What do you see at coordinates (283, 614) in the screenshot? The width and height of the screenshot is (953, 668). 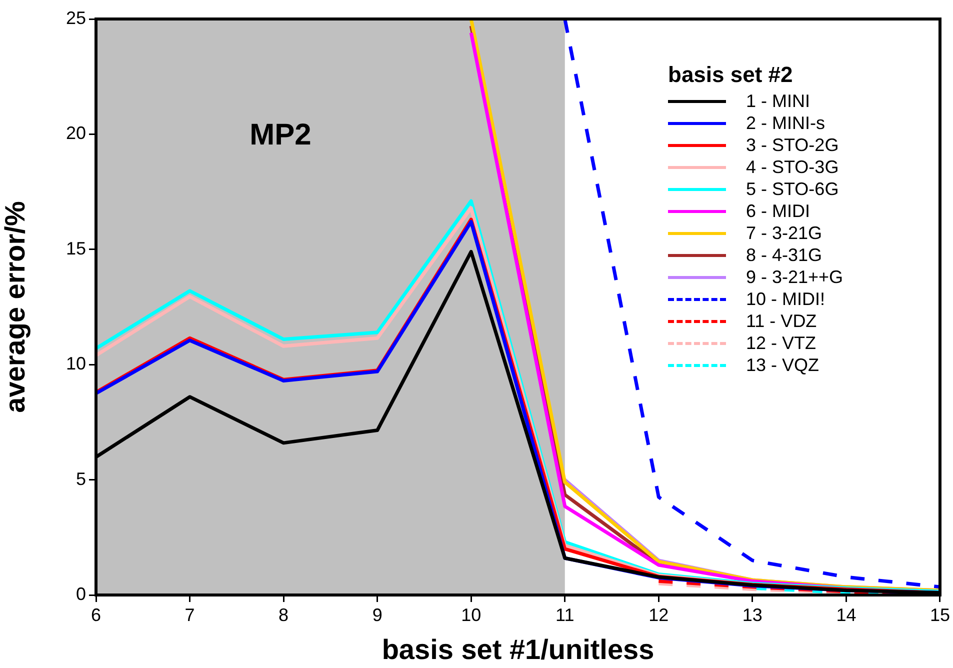 I see `x-tick-label: 8` at bounding box center [283, 614].